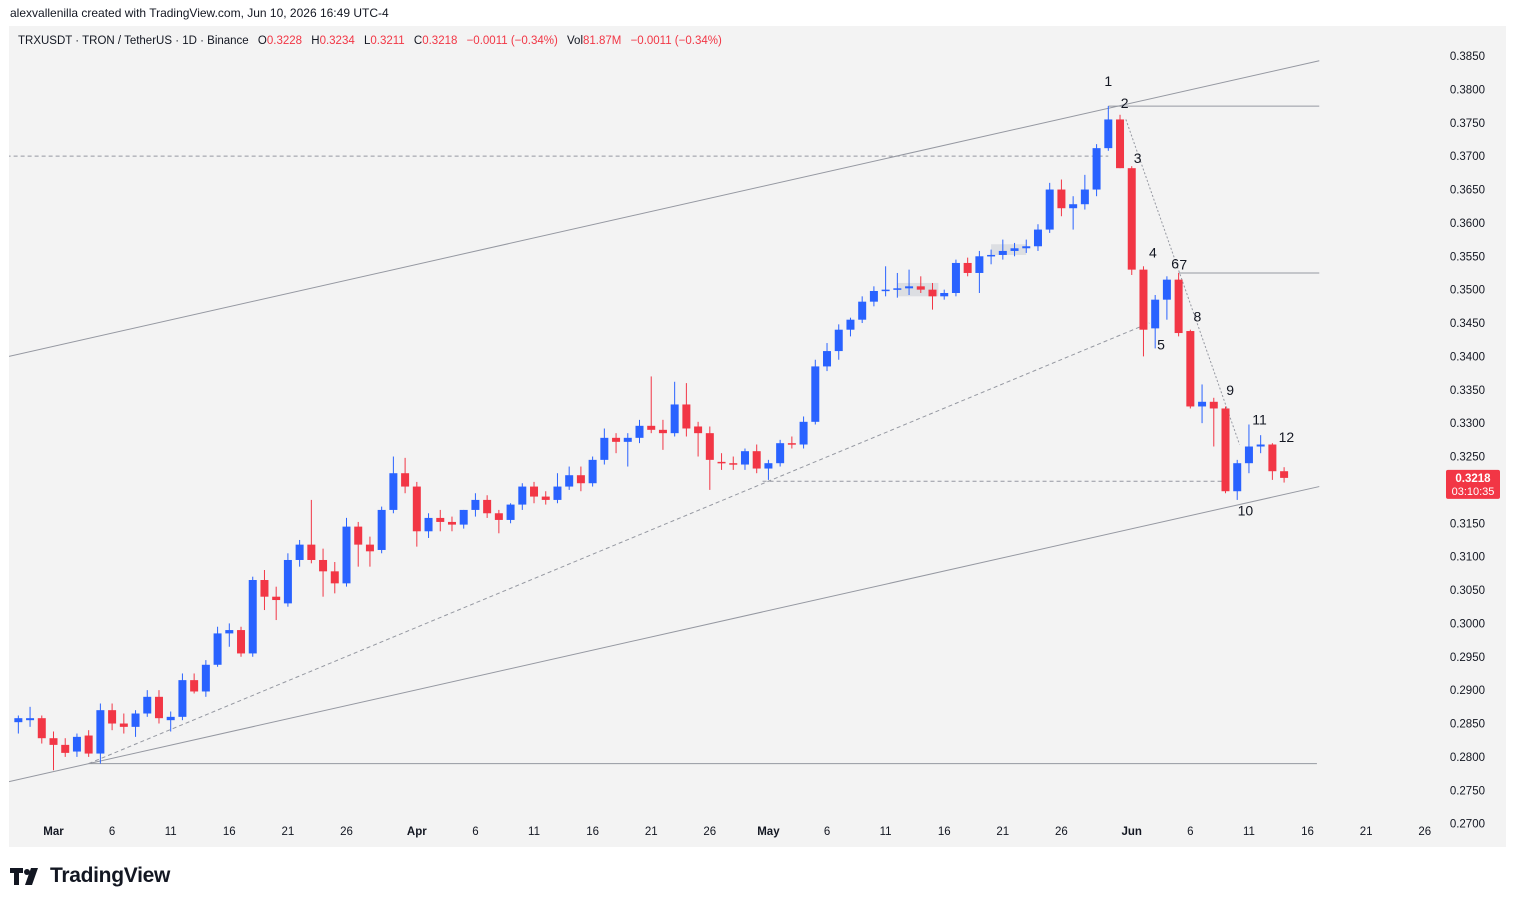  Describe the element at coordinates (1183, 265) in the screenshot. I see `wave-label-7: 7` at that location.